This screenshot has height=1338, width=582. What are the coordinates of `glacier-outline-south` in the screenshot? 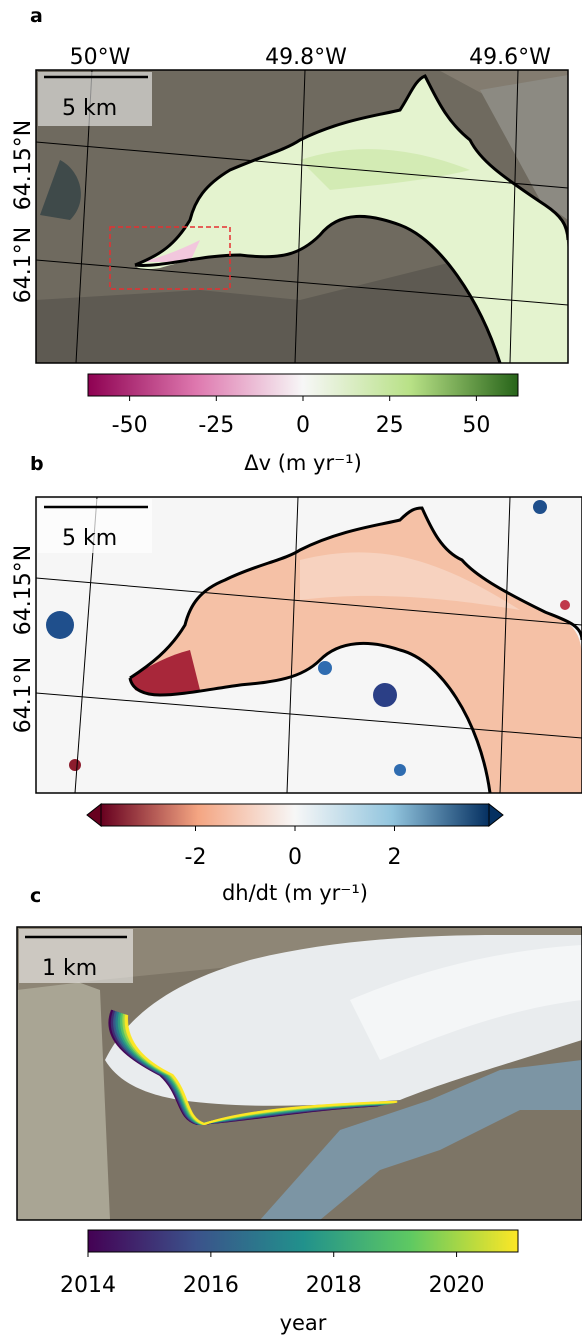 It's located at (318, 289).